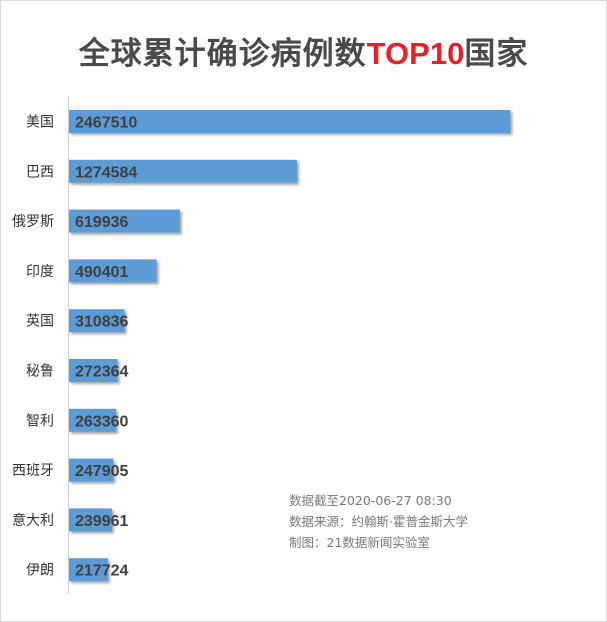 The image size is (607, 622). Describe the element at coordinates (33, 520) in the screenshot. I see `category-label: 意大利` at that location.